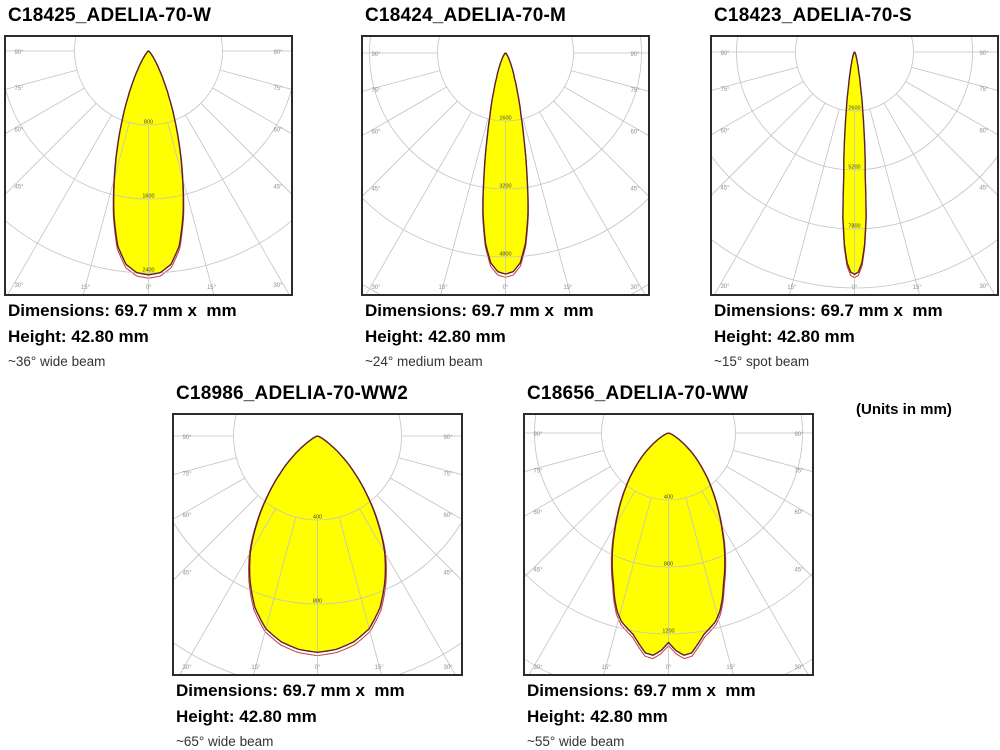  What do you see at coordinates (466, 15) in the screenshot?
I see `panel-title: C18424_ADELIA-70-M` at bounding box center [466, 15].